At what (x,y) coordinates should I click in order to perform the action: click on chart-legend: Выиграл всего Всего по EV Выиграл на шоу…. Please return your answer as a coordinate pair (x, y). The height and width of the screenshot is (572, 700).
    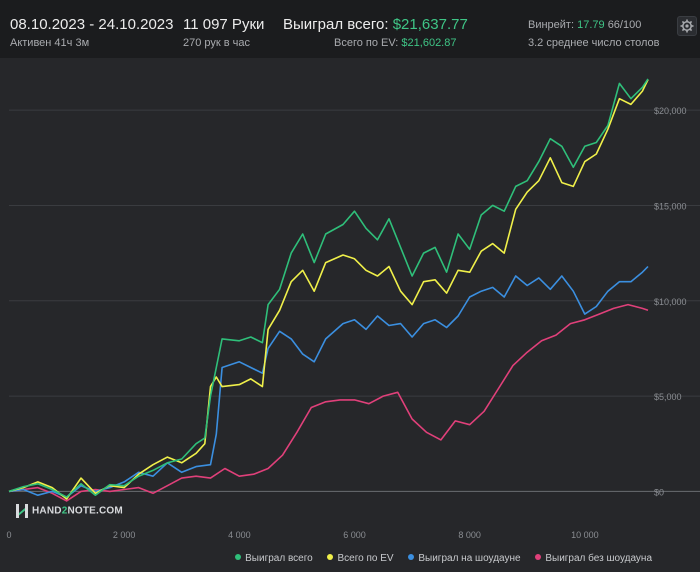
    Looking at the image, I should click on (437, 558).